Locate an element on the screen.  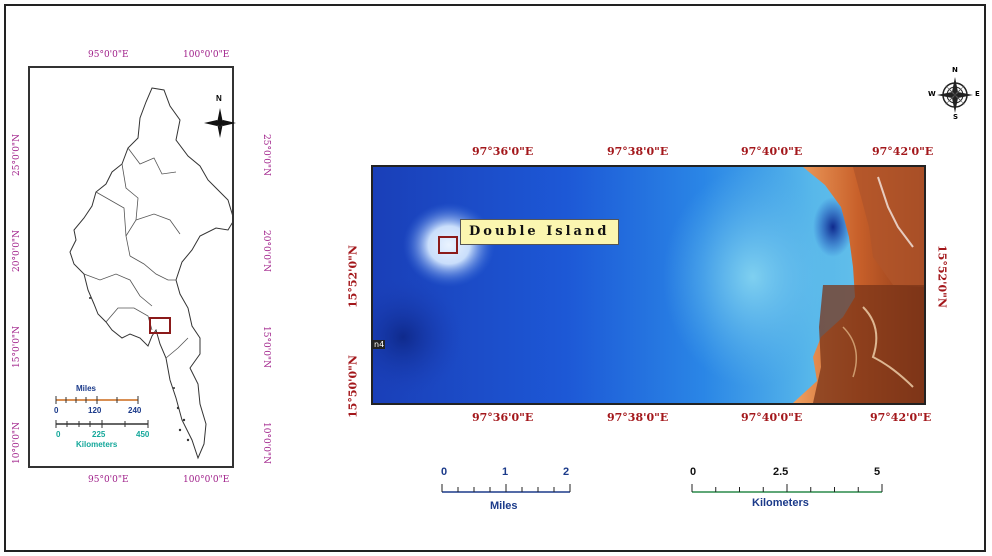
edge-mark: n4 is located at coordinates (379, 344).